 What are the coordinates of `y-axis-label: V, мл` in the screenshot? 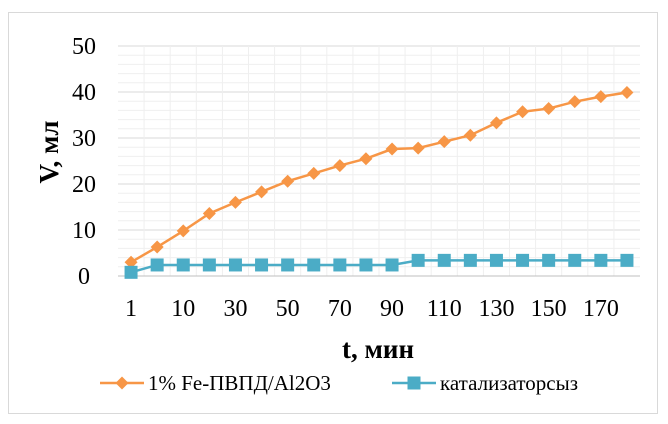 It's located at (49, 151).